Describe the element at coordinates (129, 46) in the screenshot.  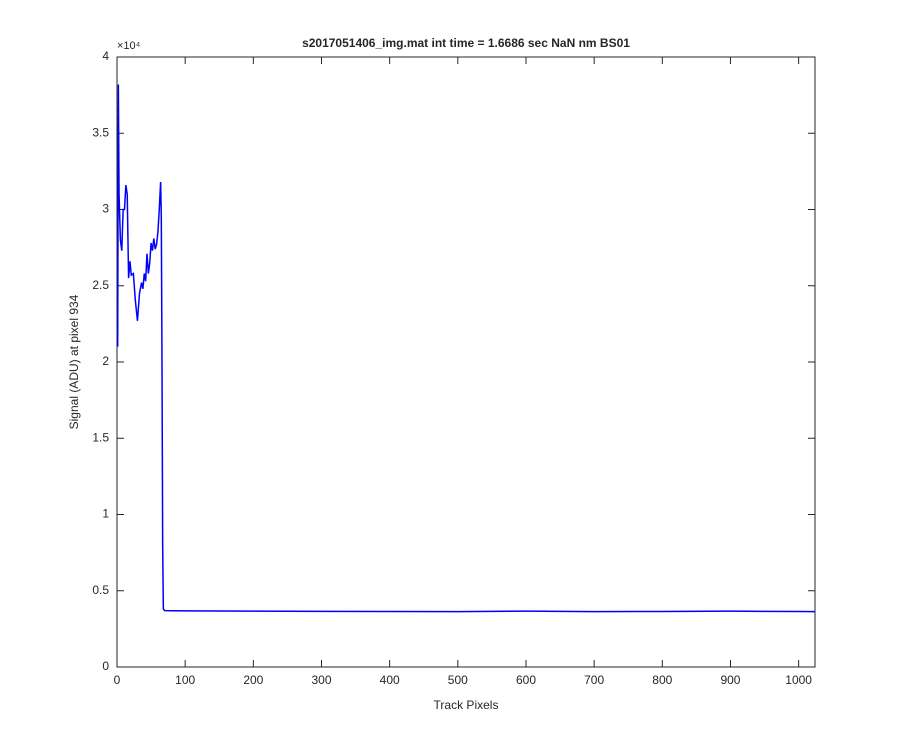
I see `y-exponent: ×10⁴` at that location.